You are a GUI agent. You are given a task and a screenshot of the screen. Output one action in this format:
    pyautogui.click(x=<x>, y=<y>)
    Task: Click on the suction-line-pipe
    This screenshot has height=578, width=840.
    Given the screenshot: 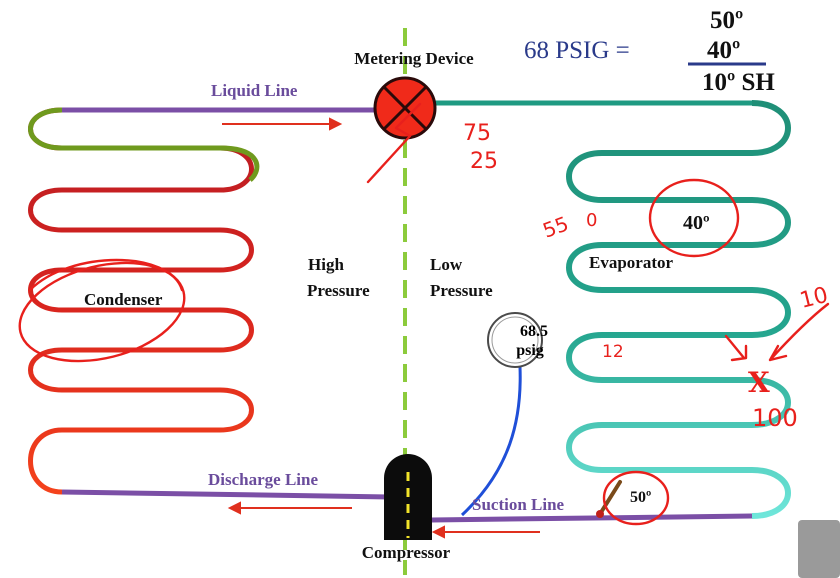 What is the action you would take?
    pyautogui.click(x=592, y=518)
    